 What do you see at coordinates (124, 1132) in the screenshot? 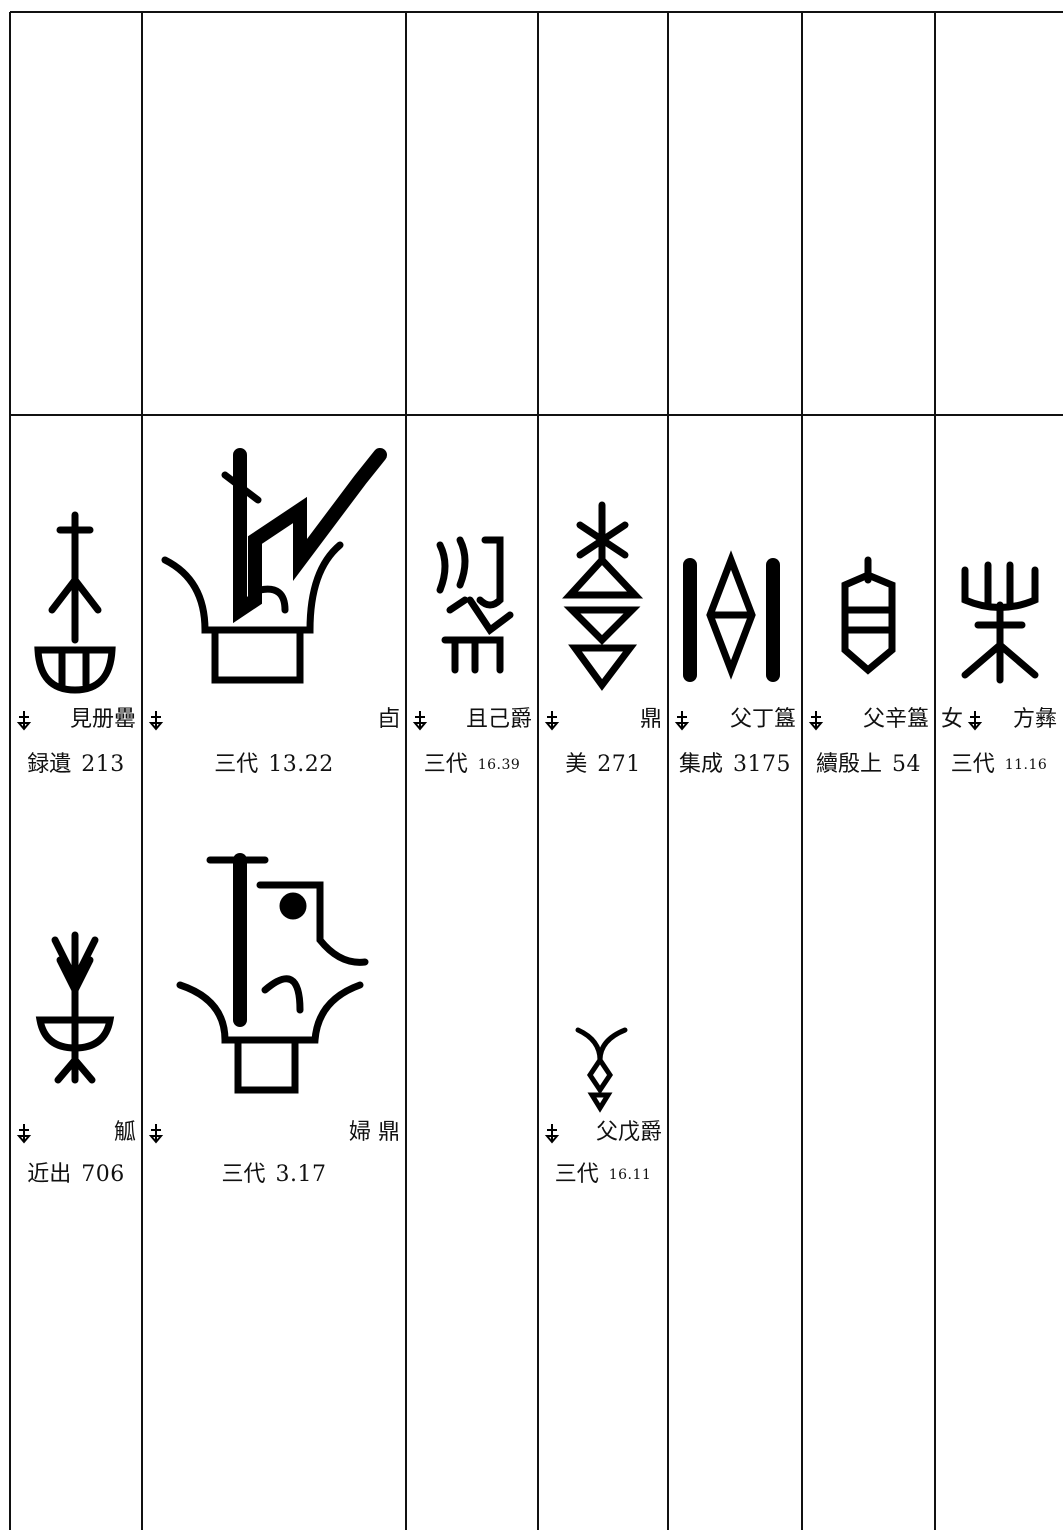
I see `entry-name: 觚` at bounding box center [124, 1132].